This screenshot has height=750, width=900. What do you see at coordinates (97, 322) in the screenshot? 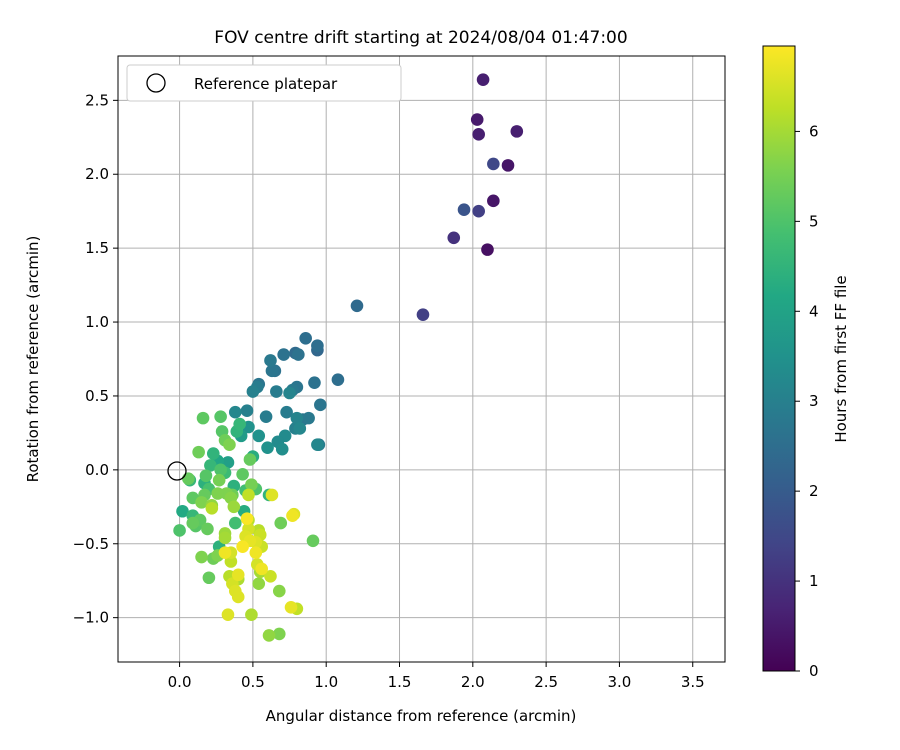
I see `y-tick-label: 1.0` at bounding box center [97, 322].